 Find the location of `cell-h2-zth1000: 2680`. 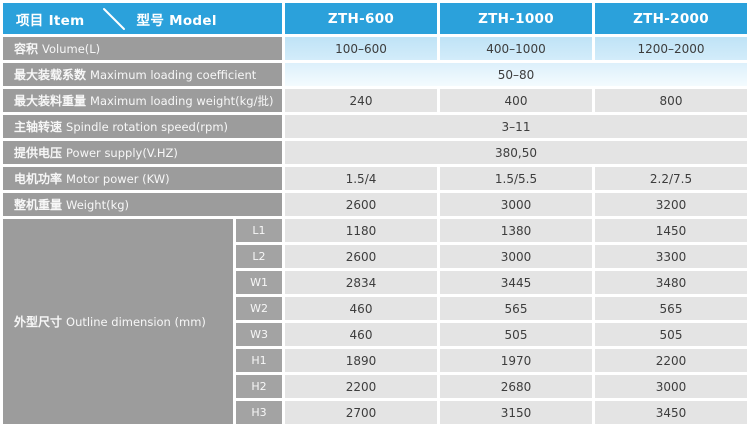

cell-h2-zth1000: 2680 is located at coordinates (516, 386).